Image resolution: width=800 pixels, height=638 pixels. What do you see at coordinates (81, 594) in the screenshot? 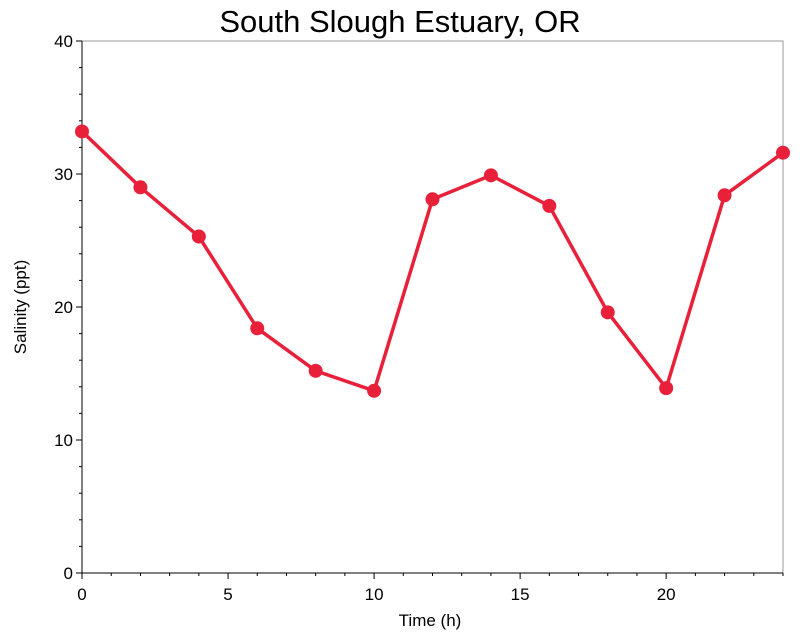
I see `x-tick-label: 0` at bounding box center [81, 594].